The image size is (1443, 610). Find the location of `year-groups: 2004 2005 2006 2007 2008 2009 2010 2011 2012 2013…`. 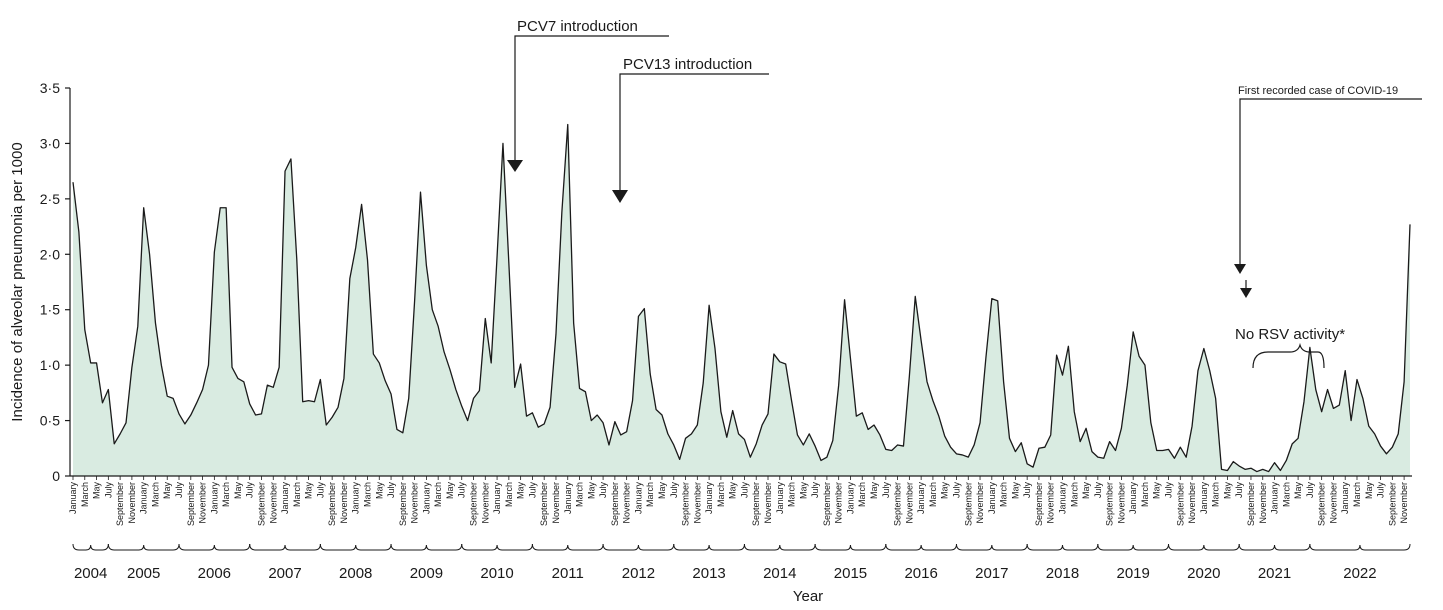

year-groups: 2004 2005 2006 2007 2008 2009 2010 2011 2012 2013… is located at coordinates (741, 562).